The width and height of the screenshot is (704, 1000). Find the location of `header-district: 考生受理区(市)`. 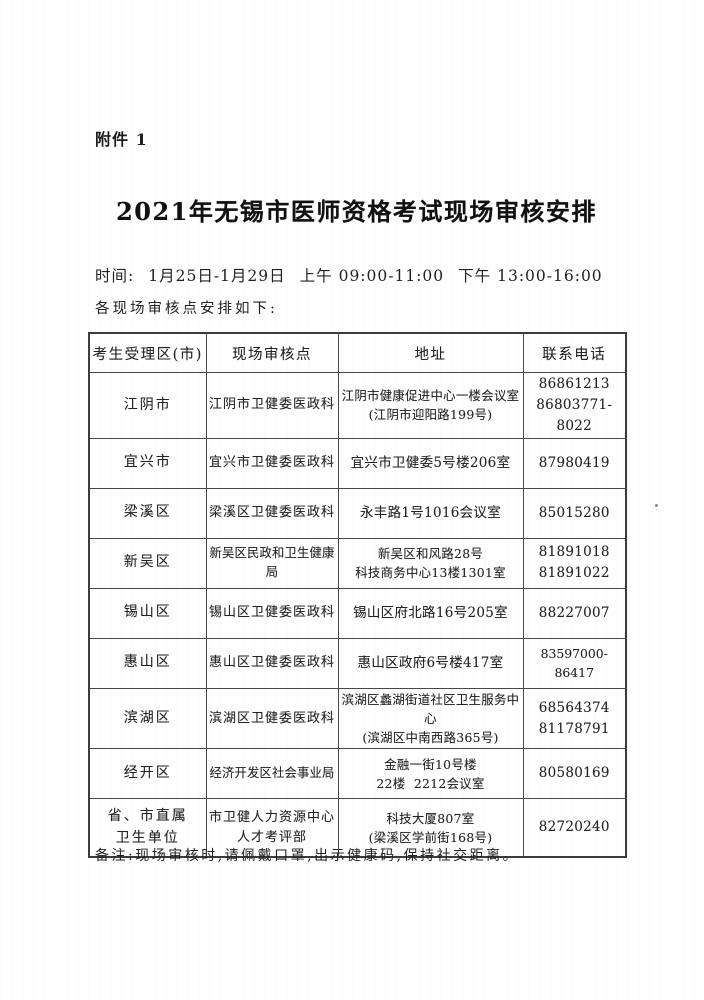

header-district: 考生受理区(市) is located at coordinates (147, 352).